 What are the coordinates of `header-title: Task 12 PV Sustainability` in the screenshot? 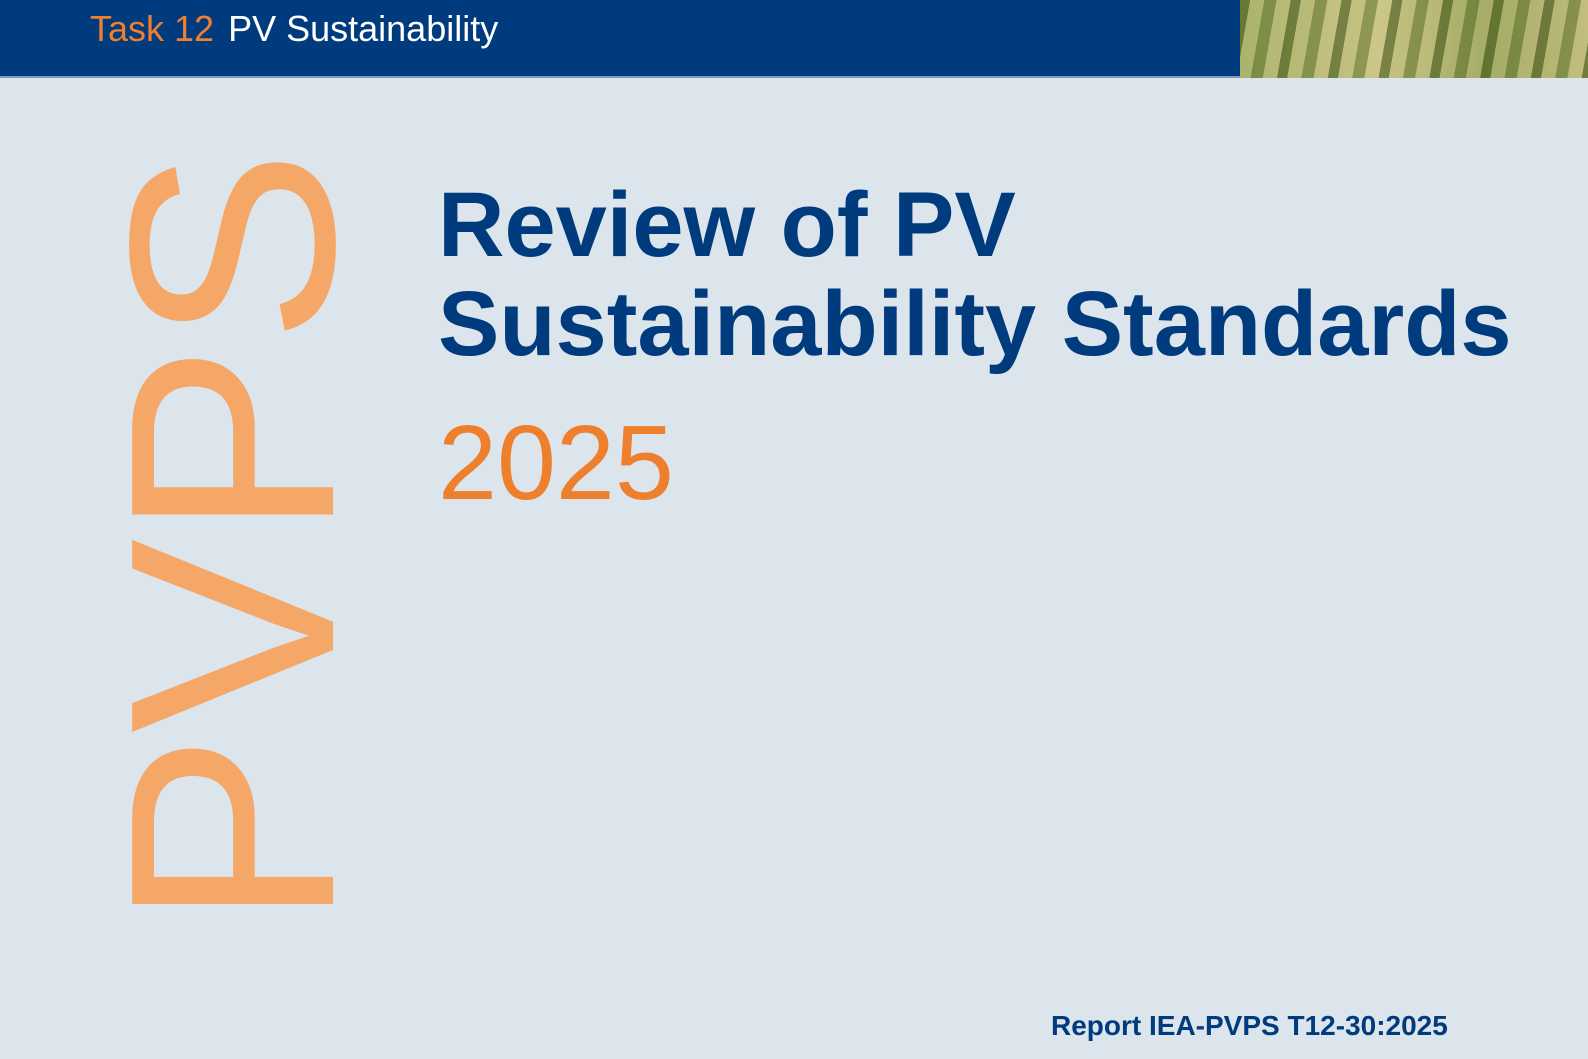 It's located at (294, 29).